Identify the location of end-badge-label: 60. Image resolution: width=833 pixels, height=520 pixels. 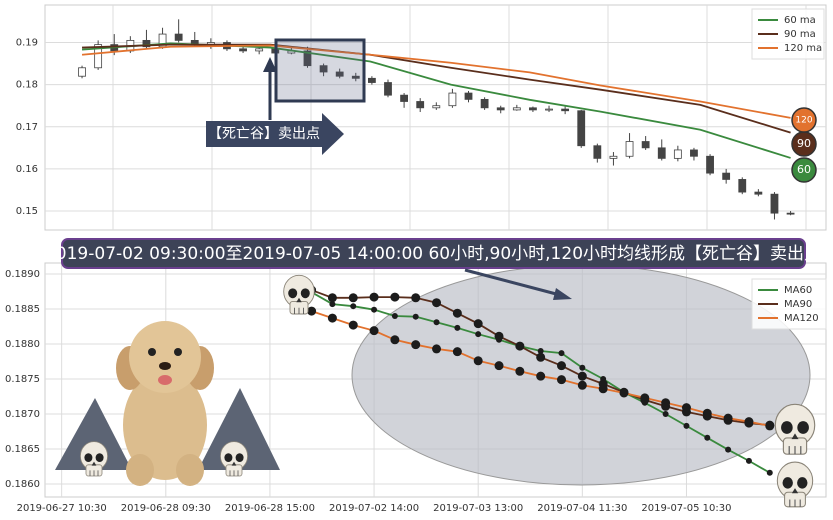
(804, 169).